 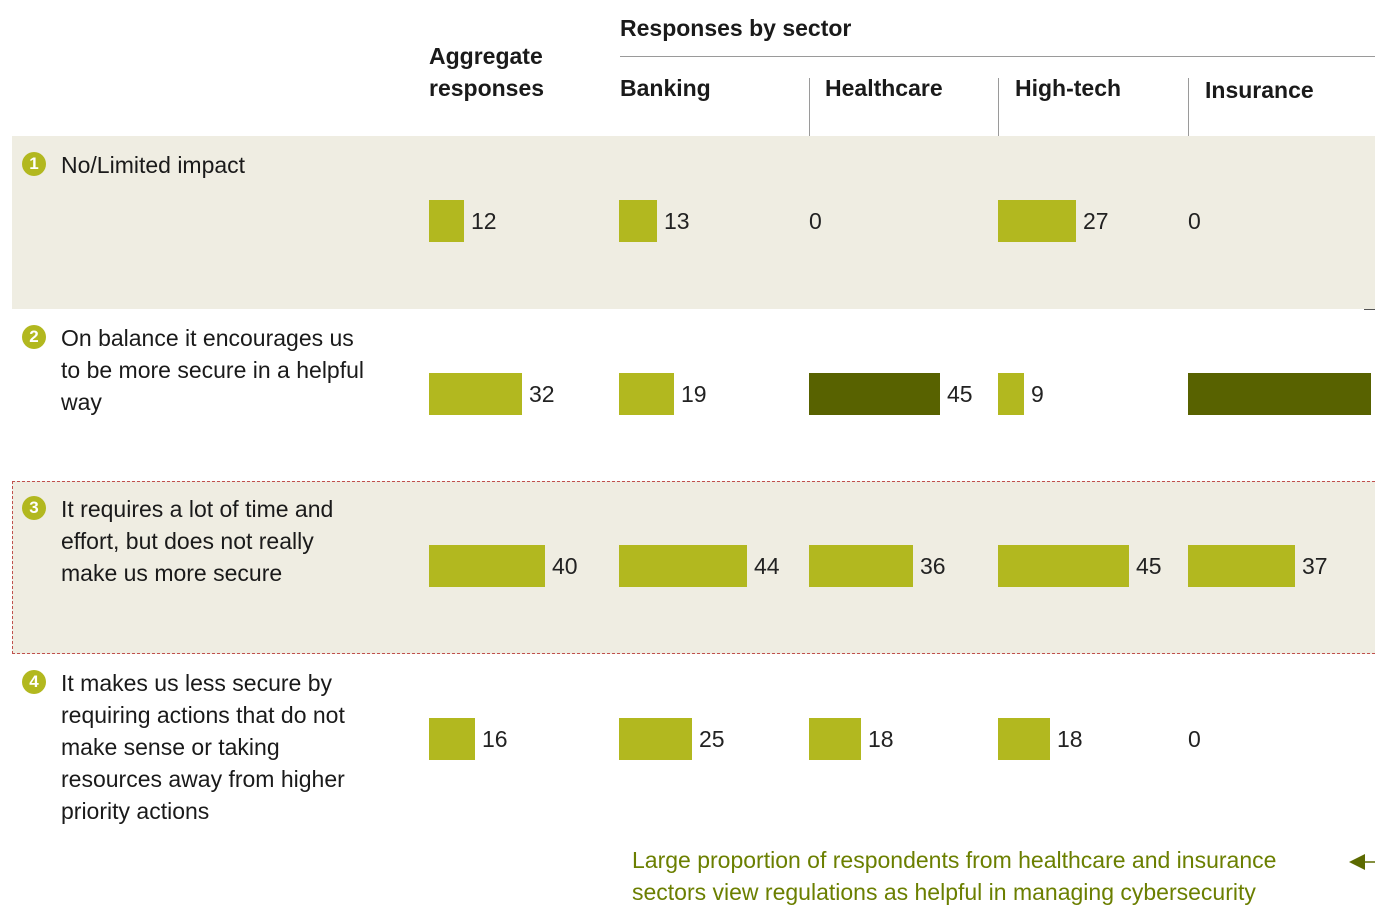 What do you see at coordinates (1315, 566) in the screenshot?
I see `bar-value-label: 37` at bounding box center [1315, 566].